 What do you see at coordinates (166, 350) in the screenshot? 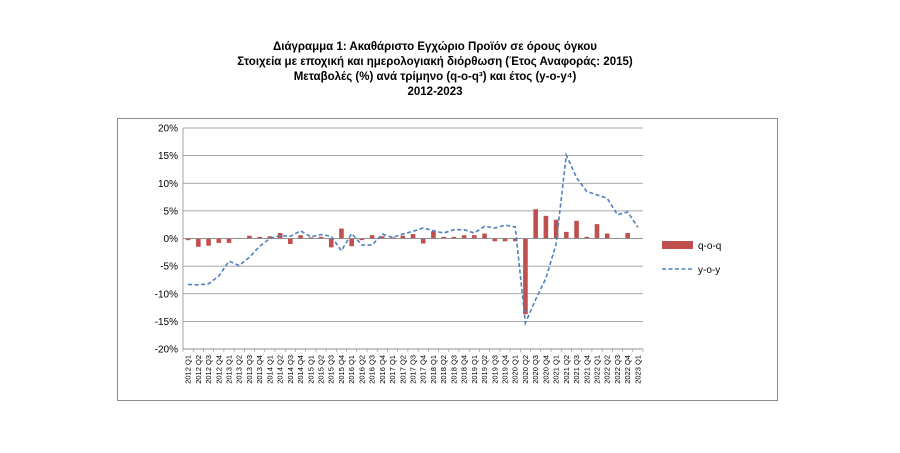
I see `y-tick-label: -20%` at bounding box center [166, 350].